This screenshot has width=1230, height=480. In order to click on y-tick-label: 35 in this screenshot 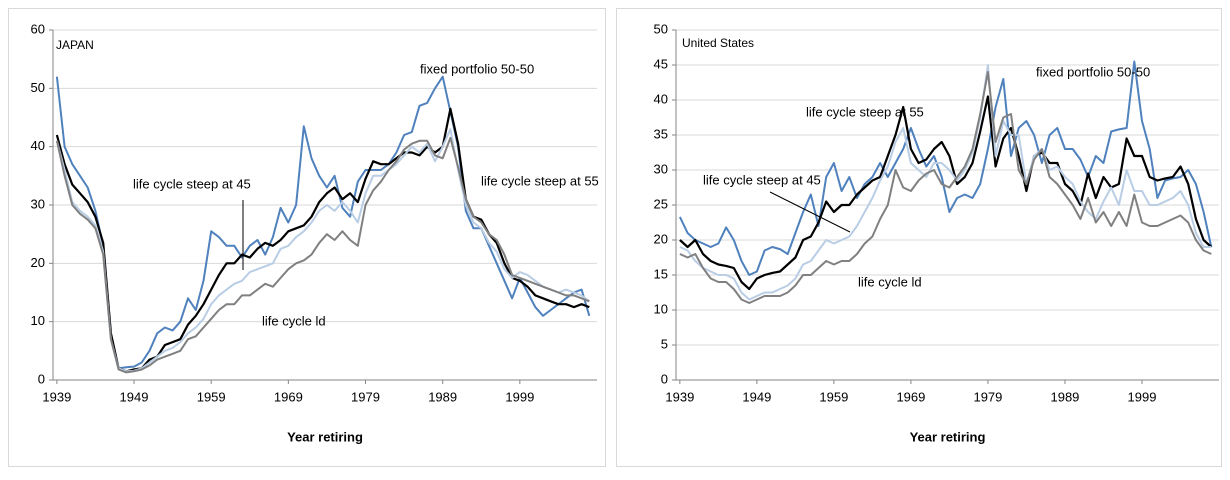, I will do `click(661, 133)`.